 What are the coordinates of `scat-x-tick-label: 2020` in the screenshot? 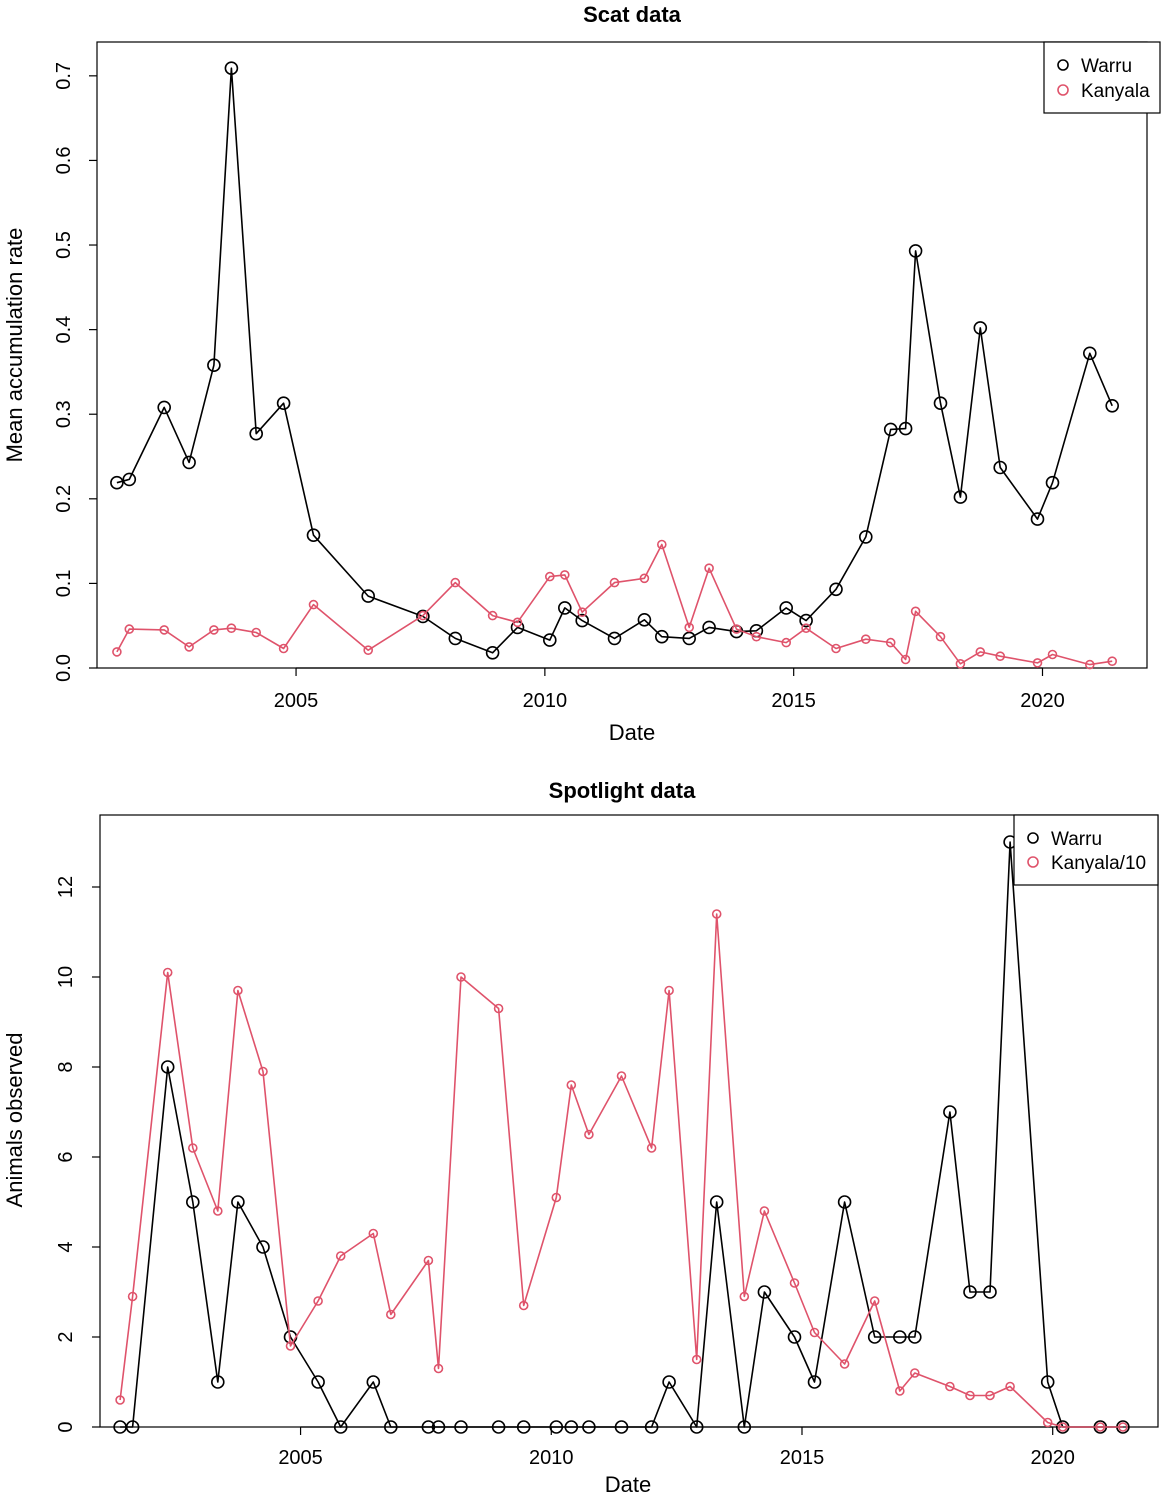 It's located at (1042, 701).